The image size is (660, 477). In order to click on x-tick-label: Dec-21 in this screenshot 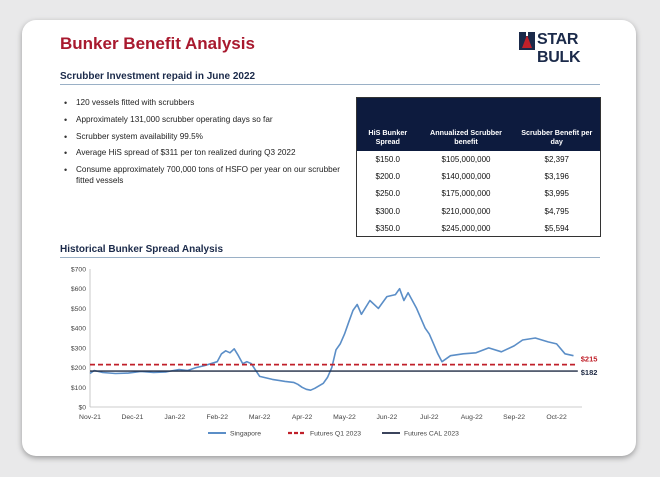, I will do `click(132, 417)`.